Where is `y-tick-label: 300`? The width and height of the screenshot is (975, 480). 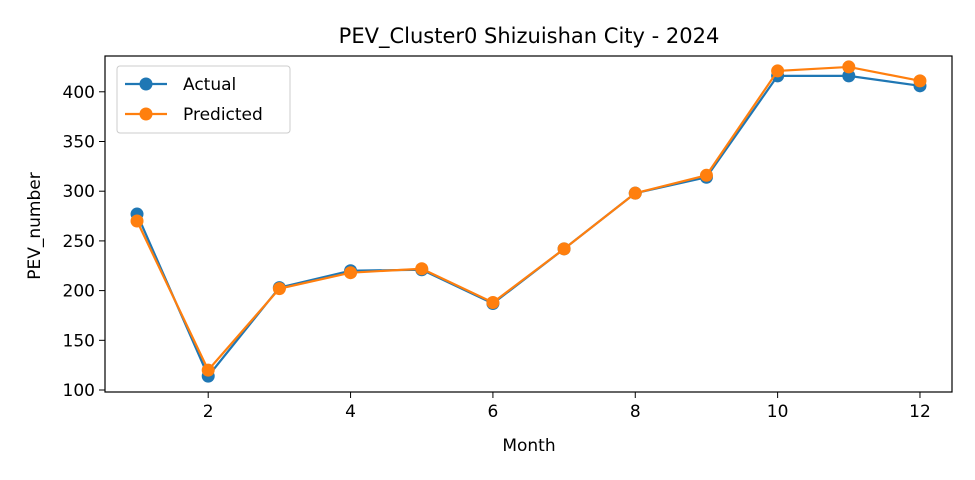 y-tick-label: 300 is located at coordinates (79, 192).